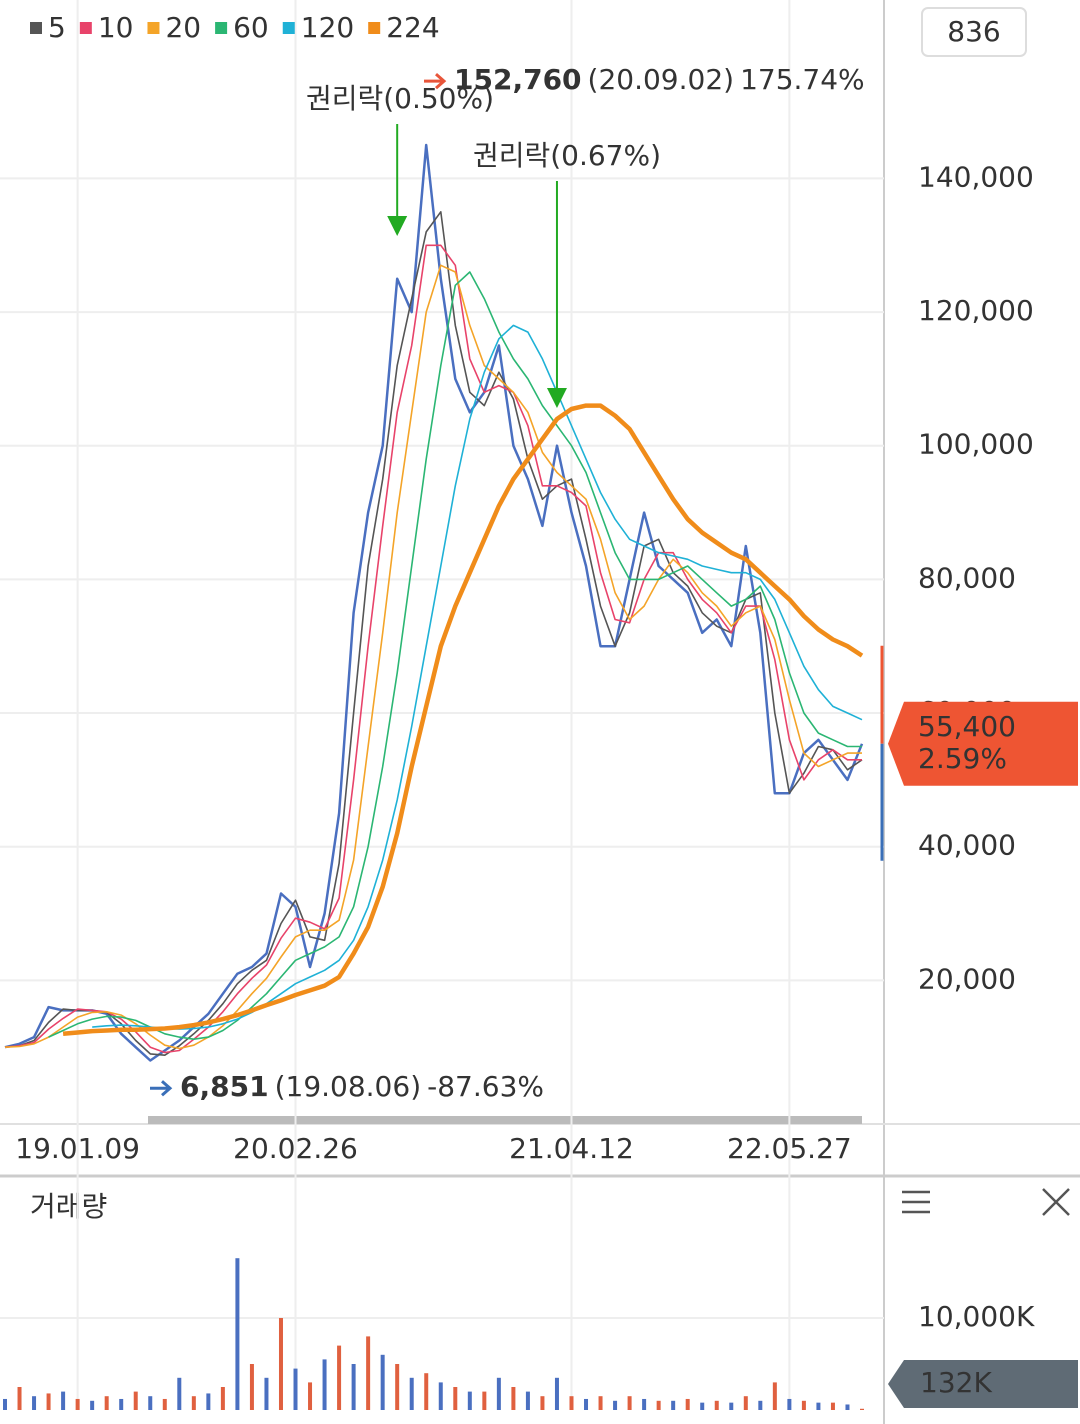 The width and height of the screenshot is (1080, 1424). Describe the element at coordinates (967, 978) in the screenshot. I see `y-tick-label: 20,000` at that location.